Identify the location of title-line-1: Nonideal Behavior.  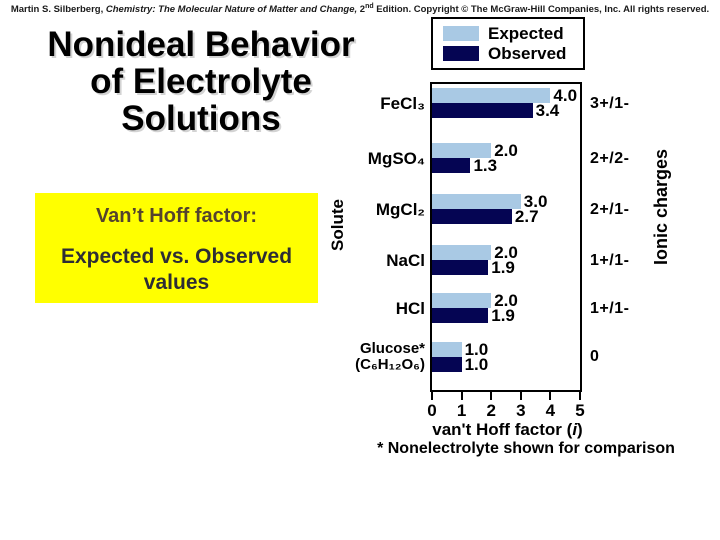
(201, 44).